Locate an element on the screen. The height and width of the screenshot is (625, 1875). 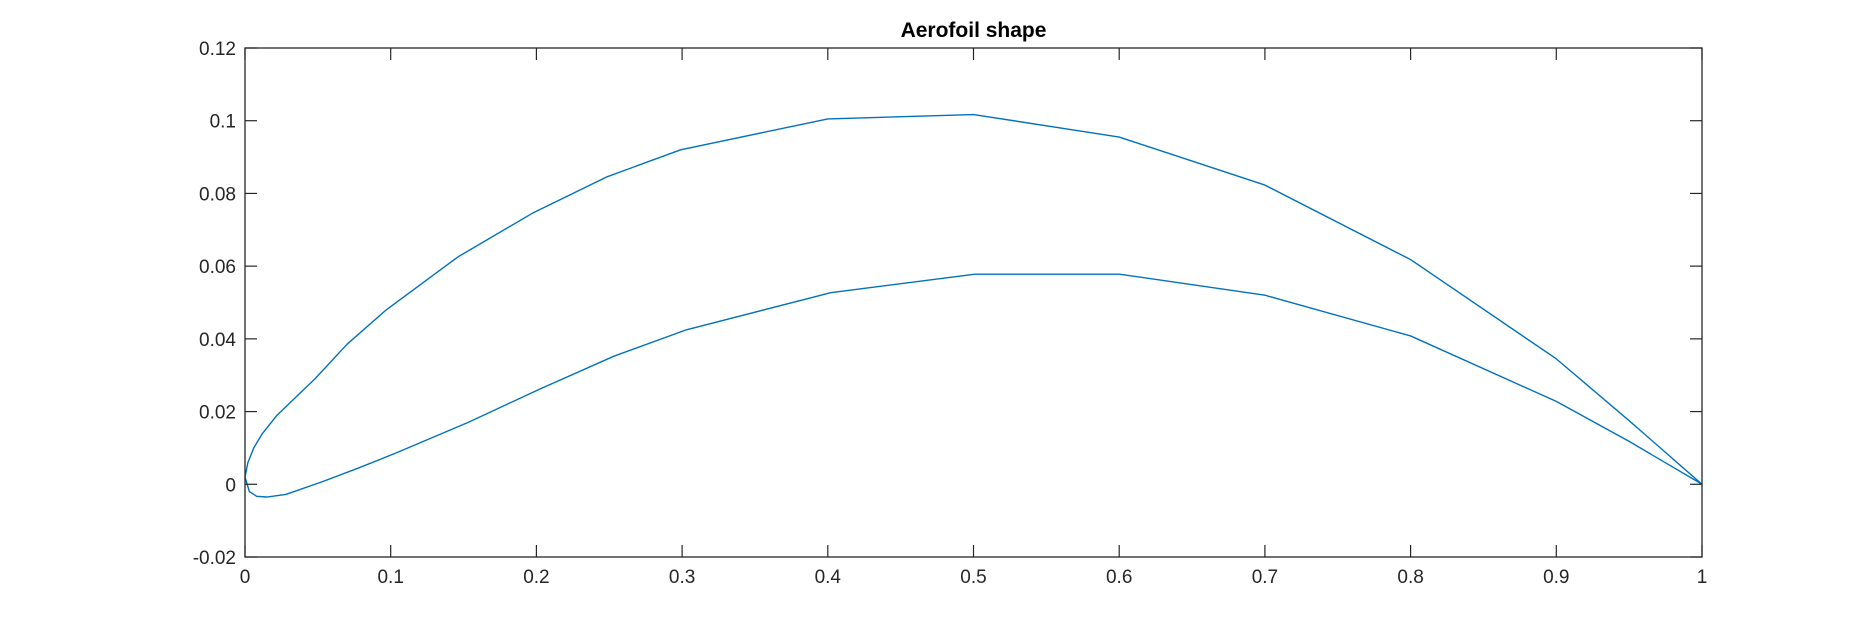
y-tick-label: 0.04 is located at coordinates (217, 340).